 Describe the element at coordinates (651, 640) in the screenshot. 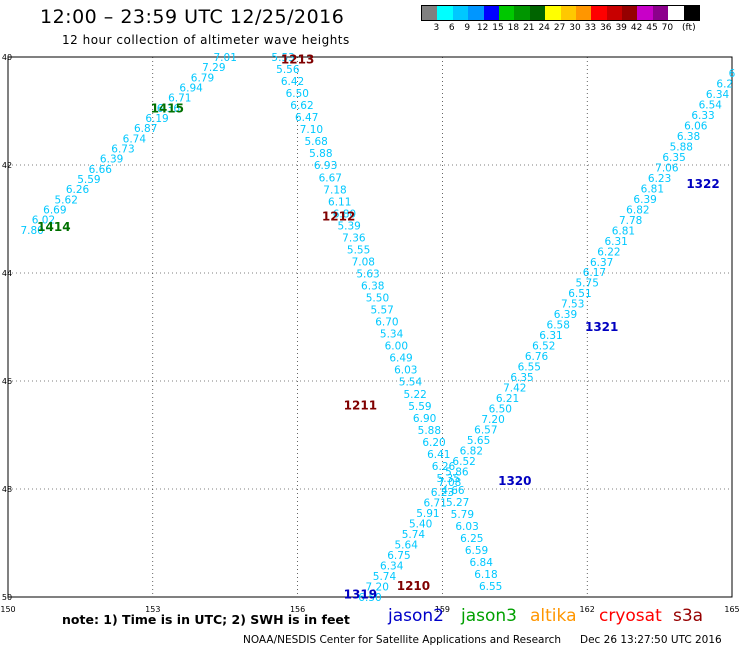

I see `footer-timestamp: Dec 26 13:27:50 UTC 2016` at that location.